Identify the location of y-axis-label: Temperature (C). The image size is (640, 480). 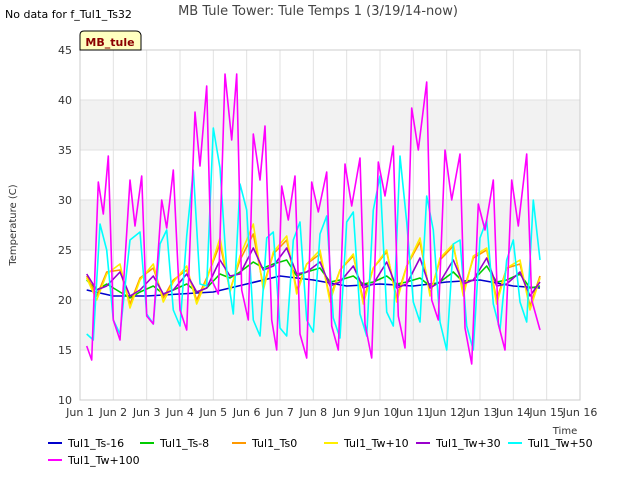
(13, 225).